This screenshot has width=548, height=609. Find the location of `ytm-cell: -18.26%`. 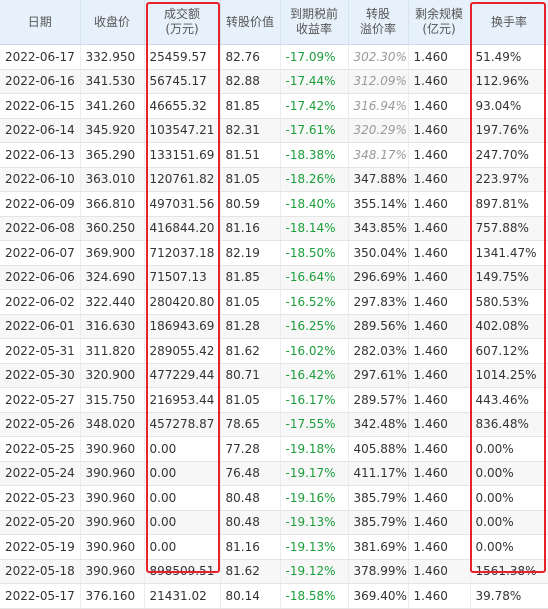

ytm-cell: -18.26% is located at coordinates (314, 179).